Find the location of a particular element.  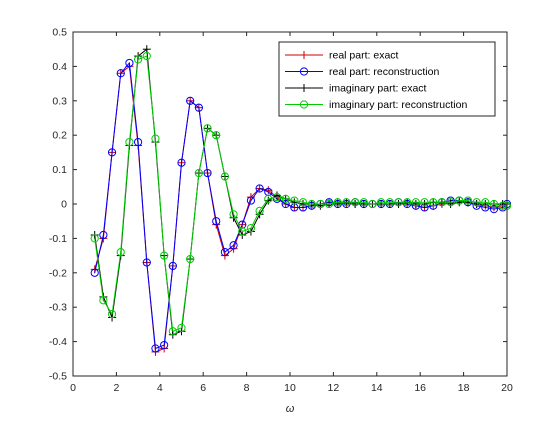

x-tick-label: 8 is located at coordinates (247, 388).